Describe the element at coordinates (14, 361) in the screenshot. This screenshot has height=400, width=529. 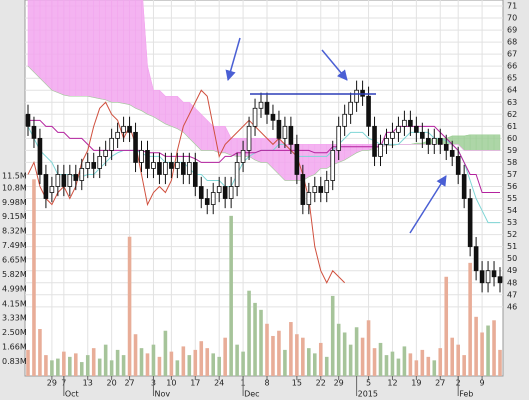
I see `volume-tick-label: 0.83M` at that location.